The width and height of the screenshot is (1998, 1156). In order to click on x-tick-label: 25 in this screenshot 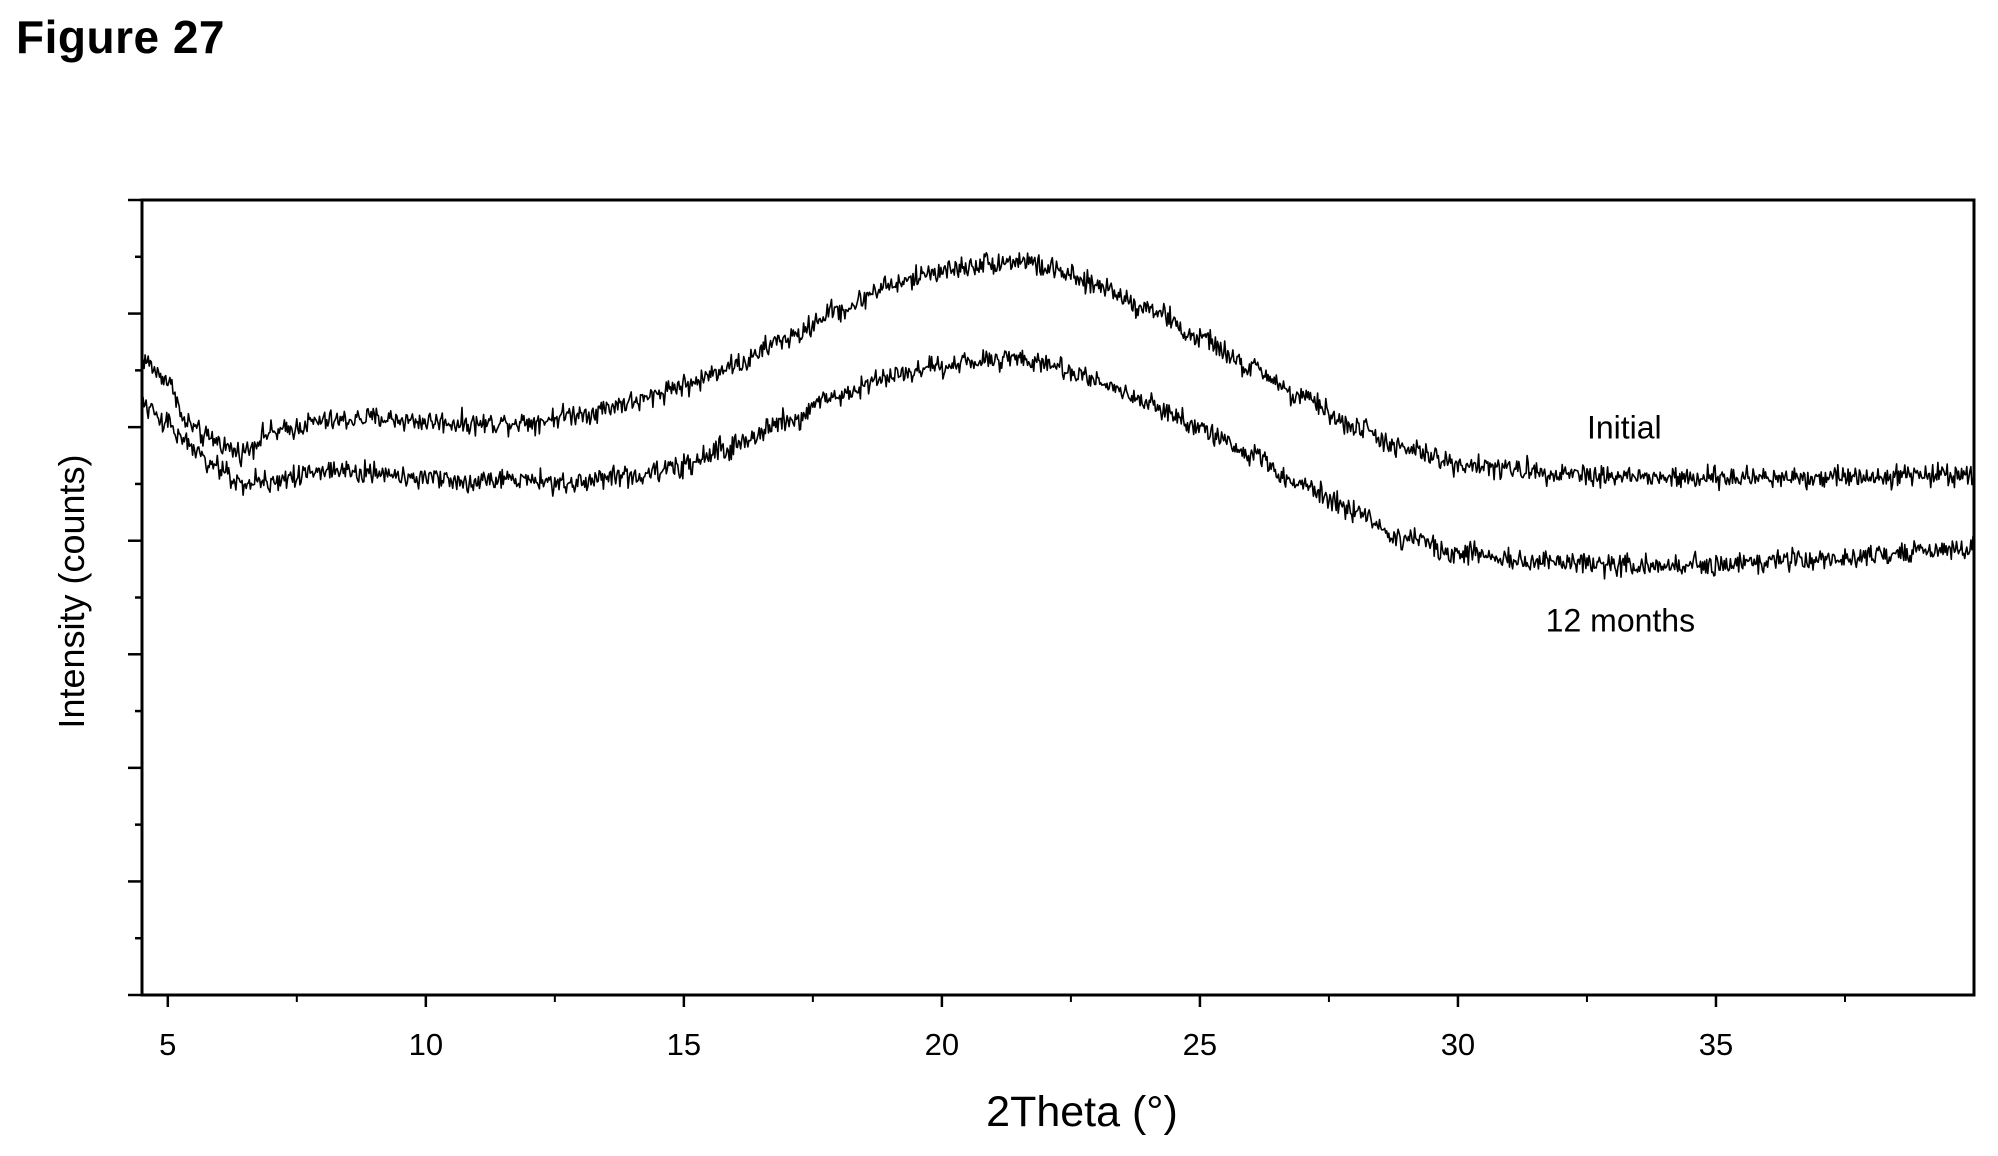, I will do `click(1200, 1044)`.